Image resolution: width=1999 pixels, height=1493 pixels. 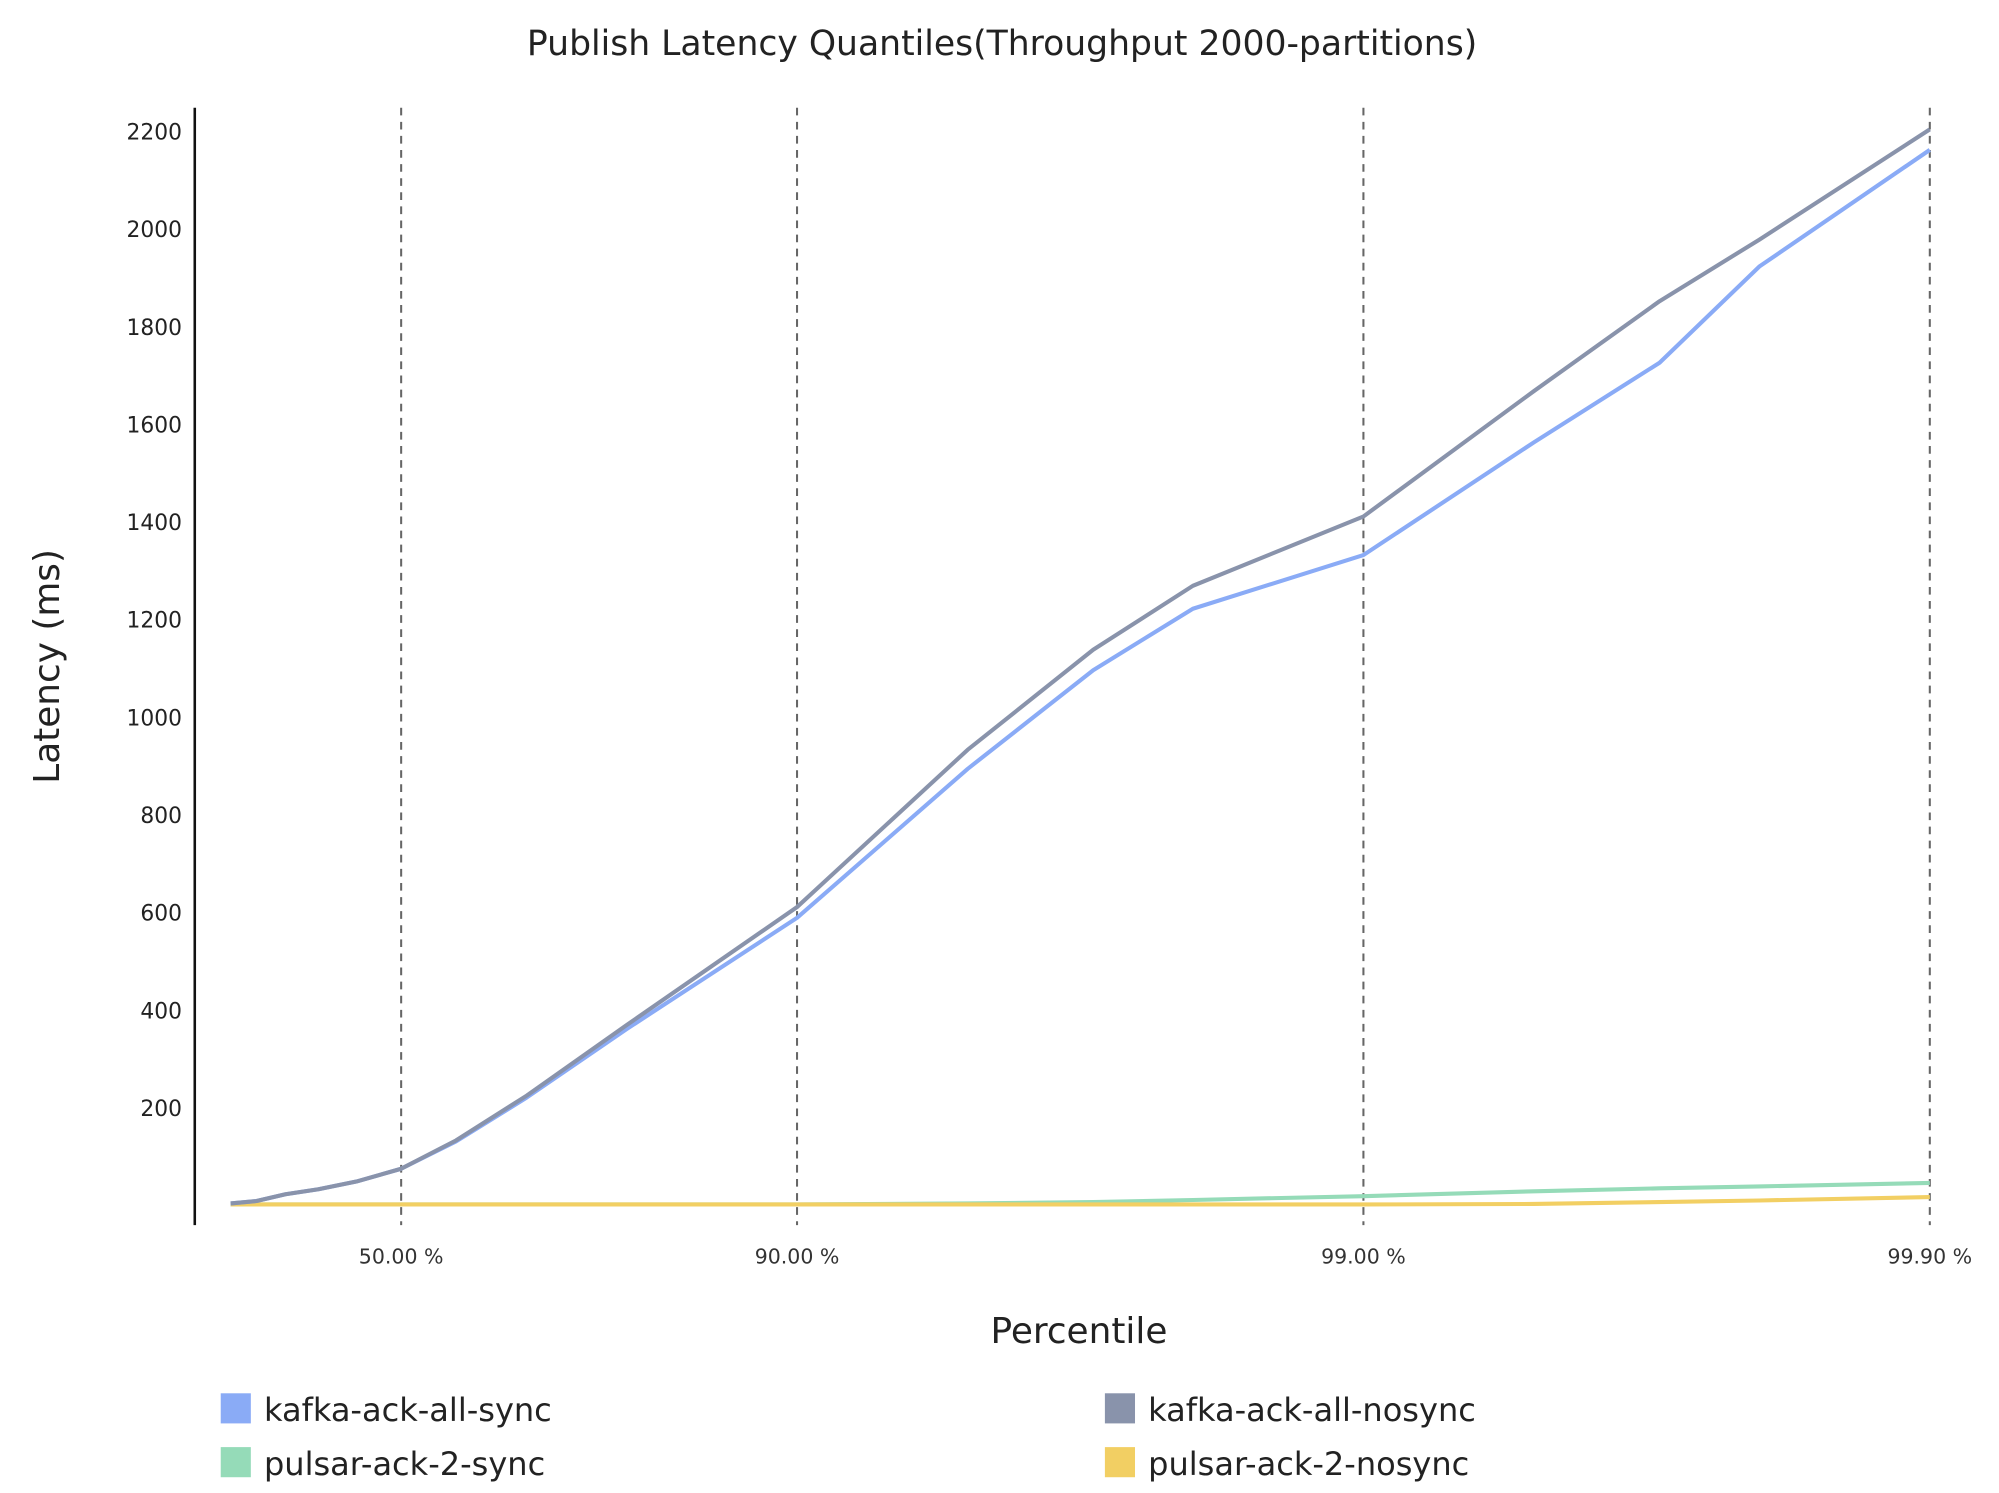 I want to click on y-tick-label: 800, so click(x=161, y=816).